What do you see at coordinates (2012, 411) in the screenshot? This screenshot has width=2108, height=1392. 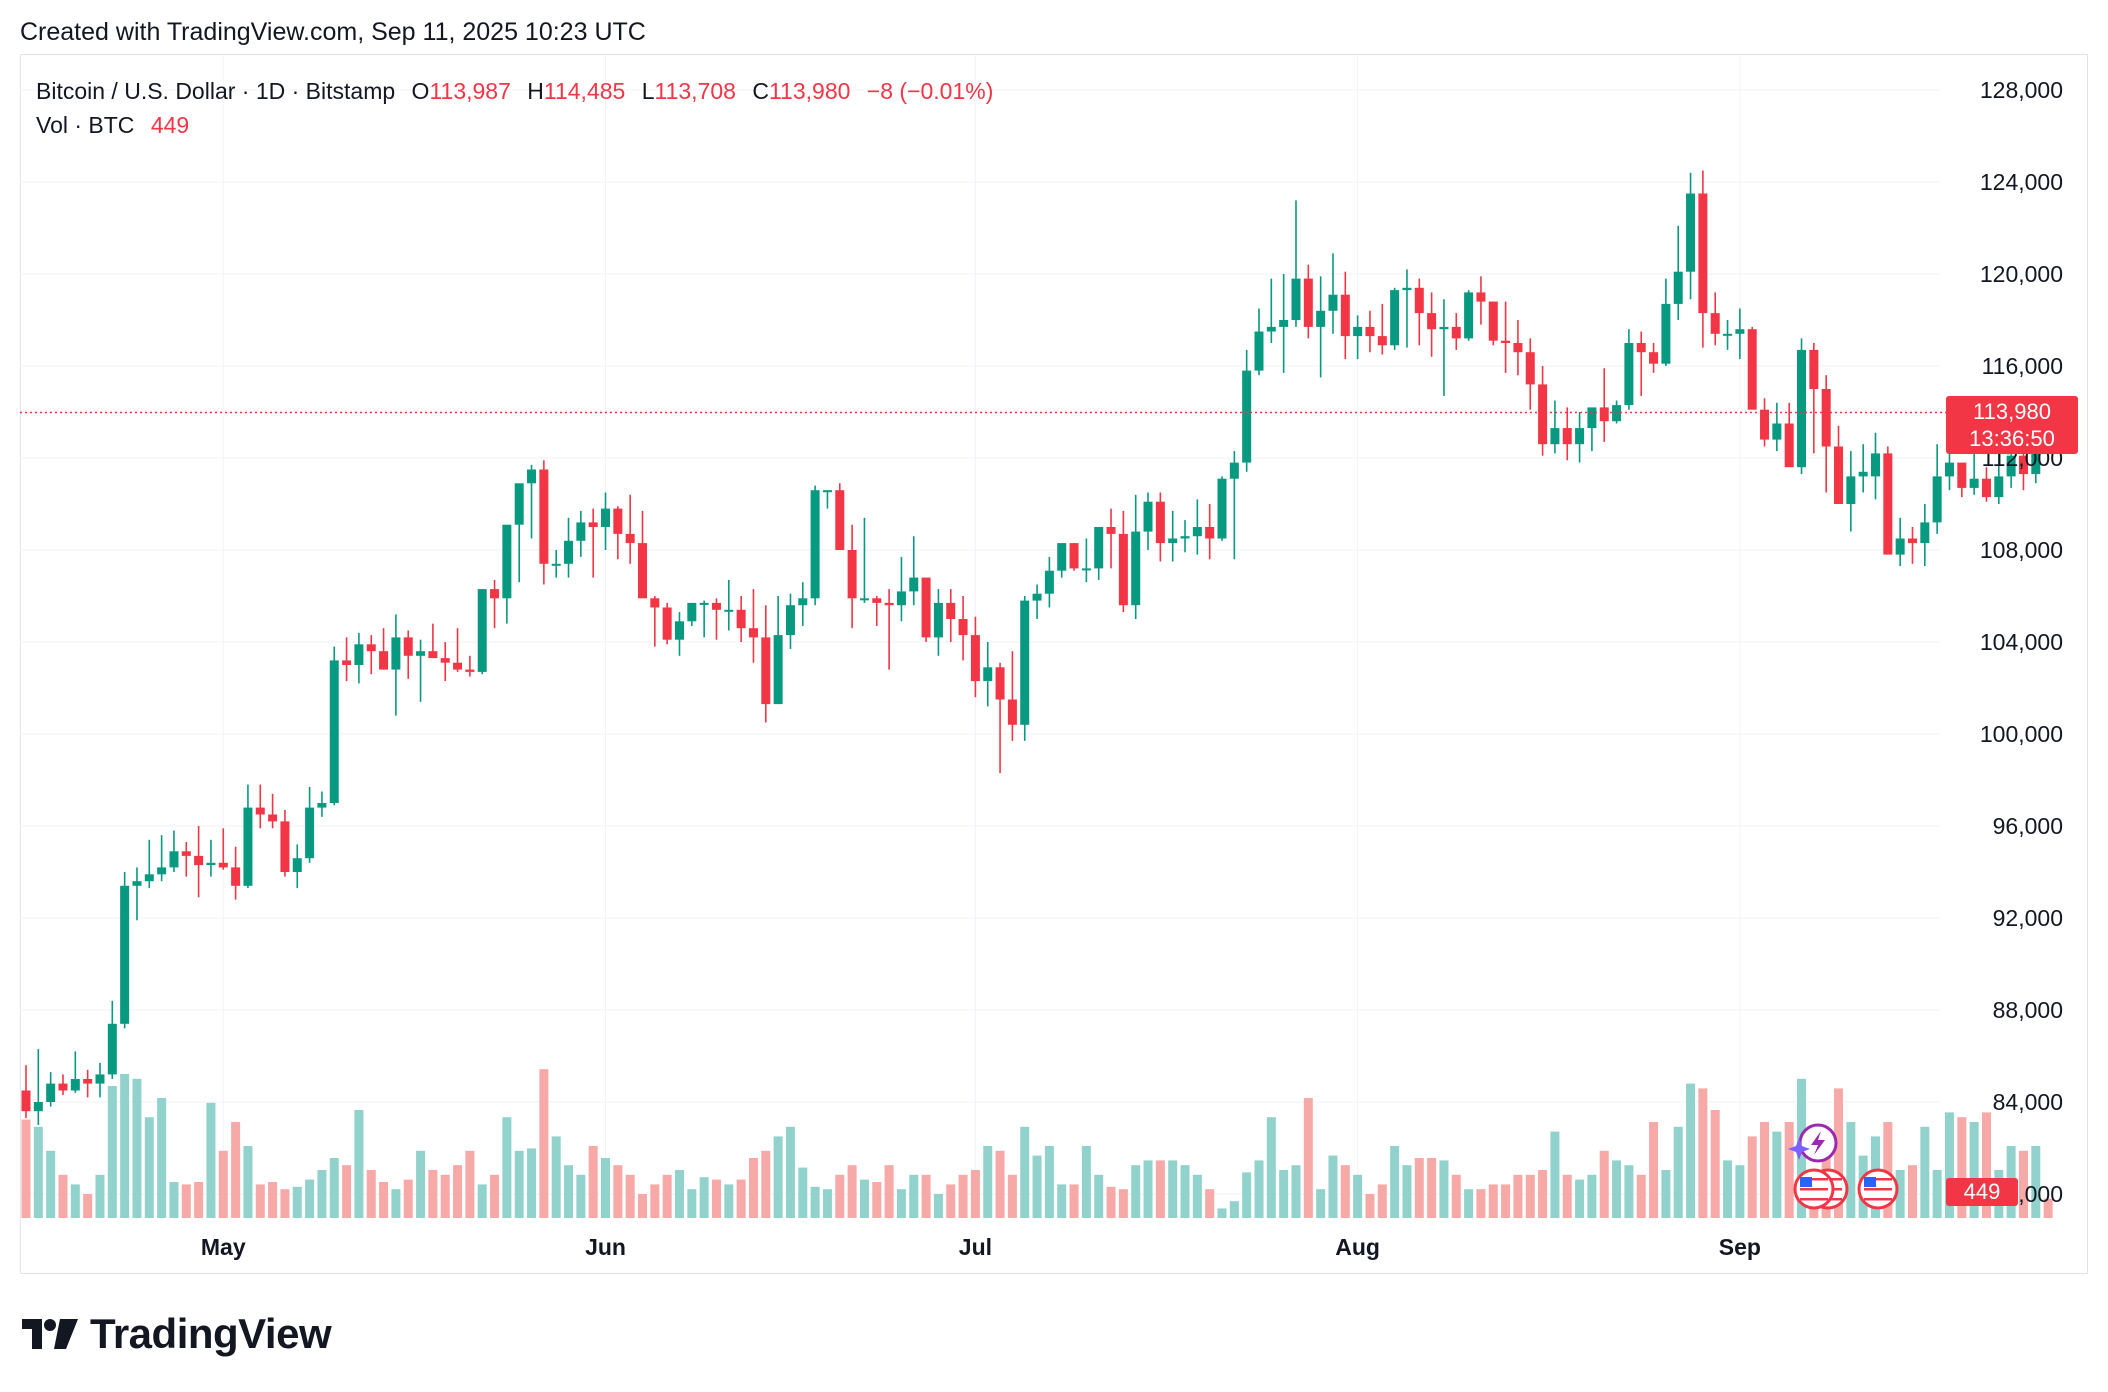 I see `last-price-value: 113,980` at bounding box center [2012, 411].